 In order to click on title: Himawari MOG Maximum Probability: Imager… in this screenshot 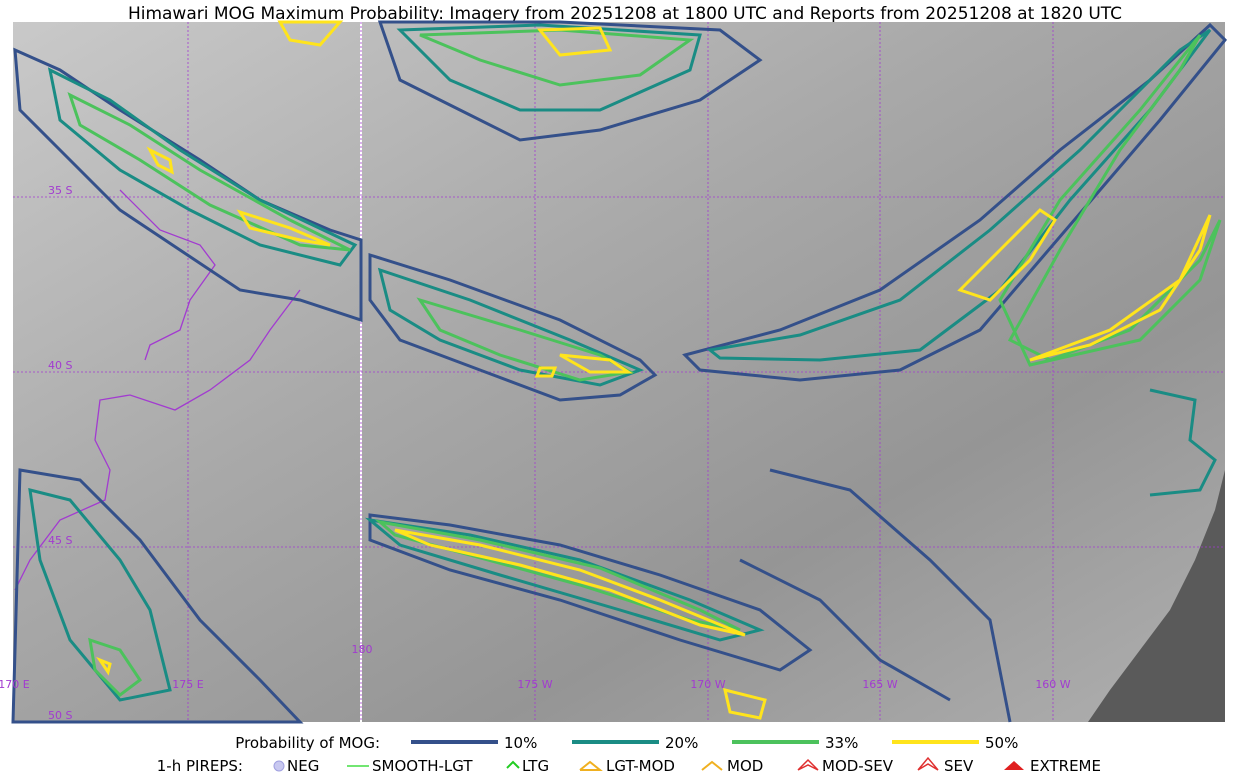, I will do `click(625, 14)`.